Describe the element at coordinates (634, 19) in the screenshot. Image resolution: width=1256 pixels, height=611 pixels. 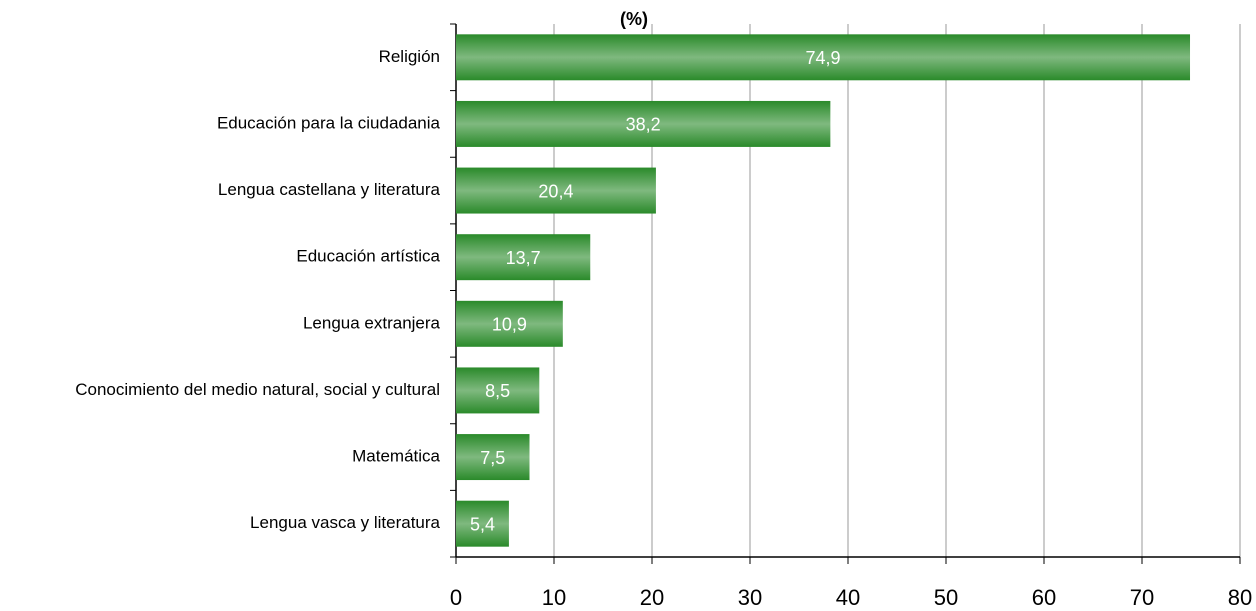
I see `axis-title: (%)` at that location.